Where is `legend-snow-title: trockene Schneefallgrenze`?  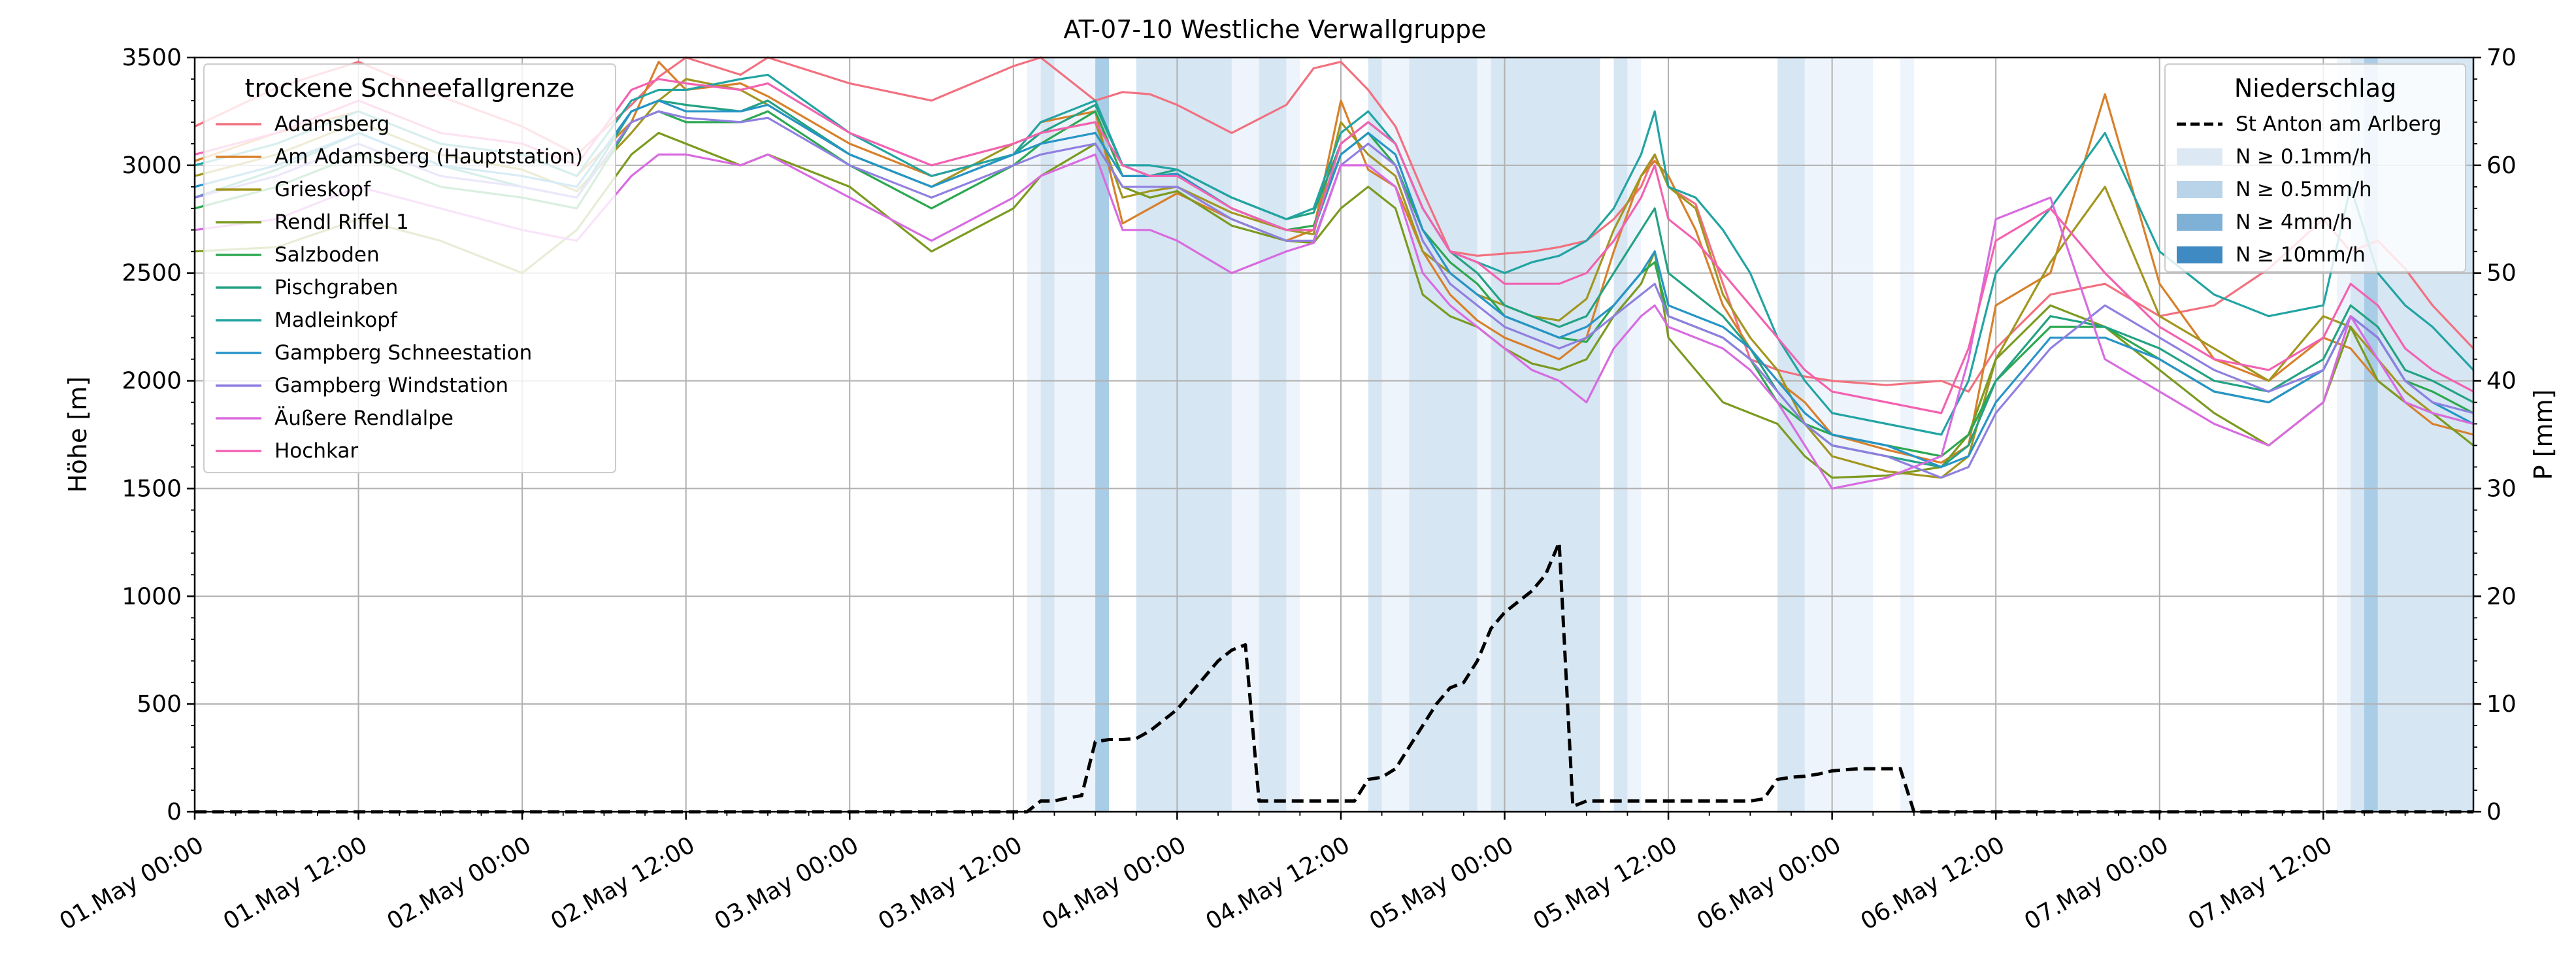 legend-snow-title: trockene Schneefallgrenze is located at coordinates (410, 88).